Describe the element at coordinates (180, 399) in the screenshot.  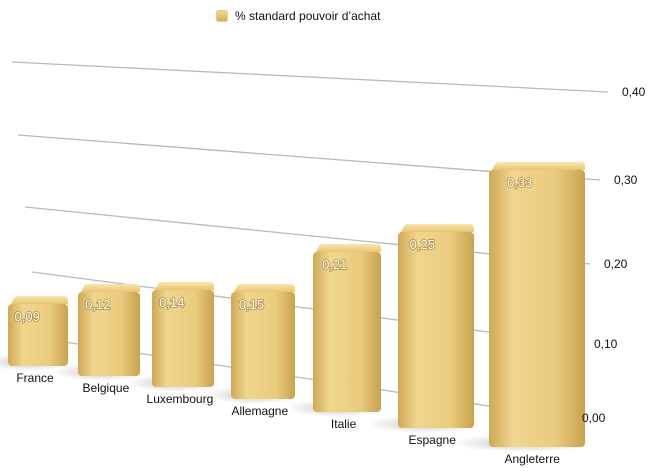
I see `x-tick-label: Luxembourg` at that location.